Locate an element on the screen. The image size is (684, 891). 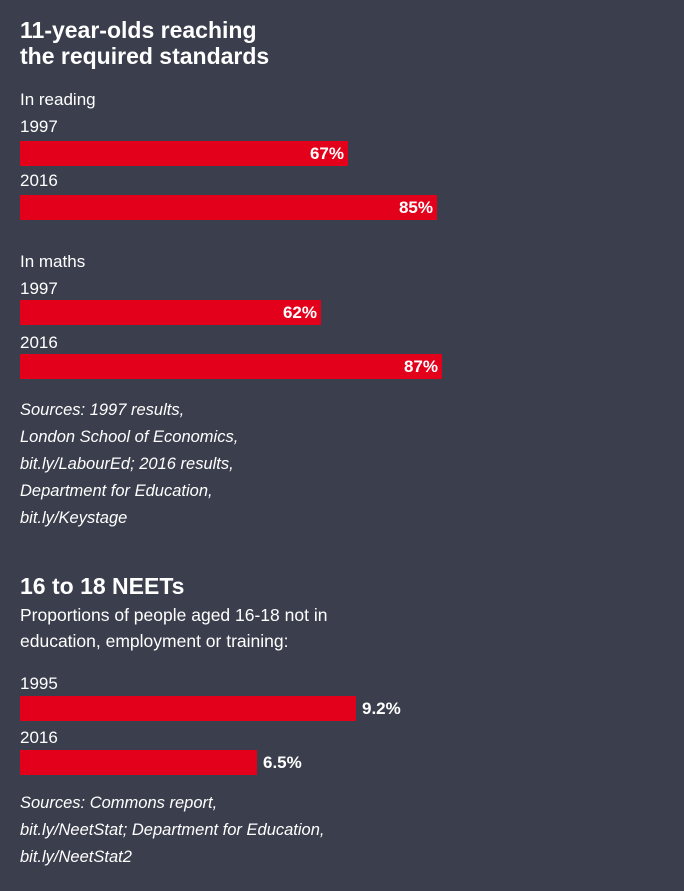
category-label: 1995 is located at coordinates (39, 683).